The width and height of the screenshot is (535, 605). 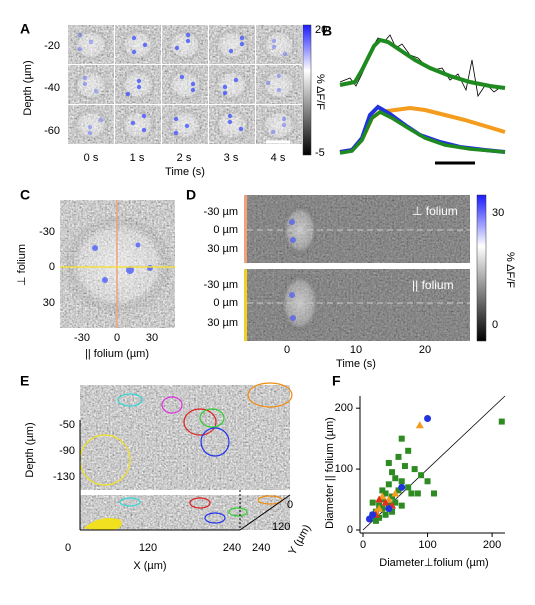 What do you see at coordinates (307, 90) in the screenshot?
I see `colorbar` at bounding box center [307, 90].